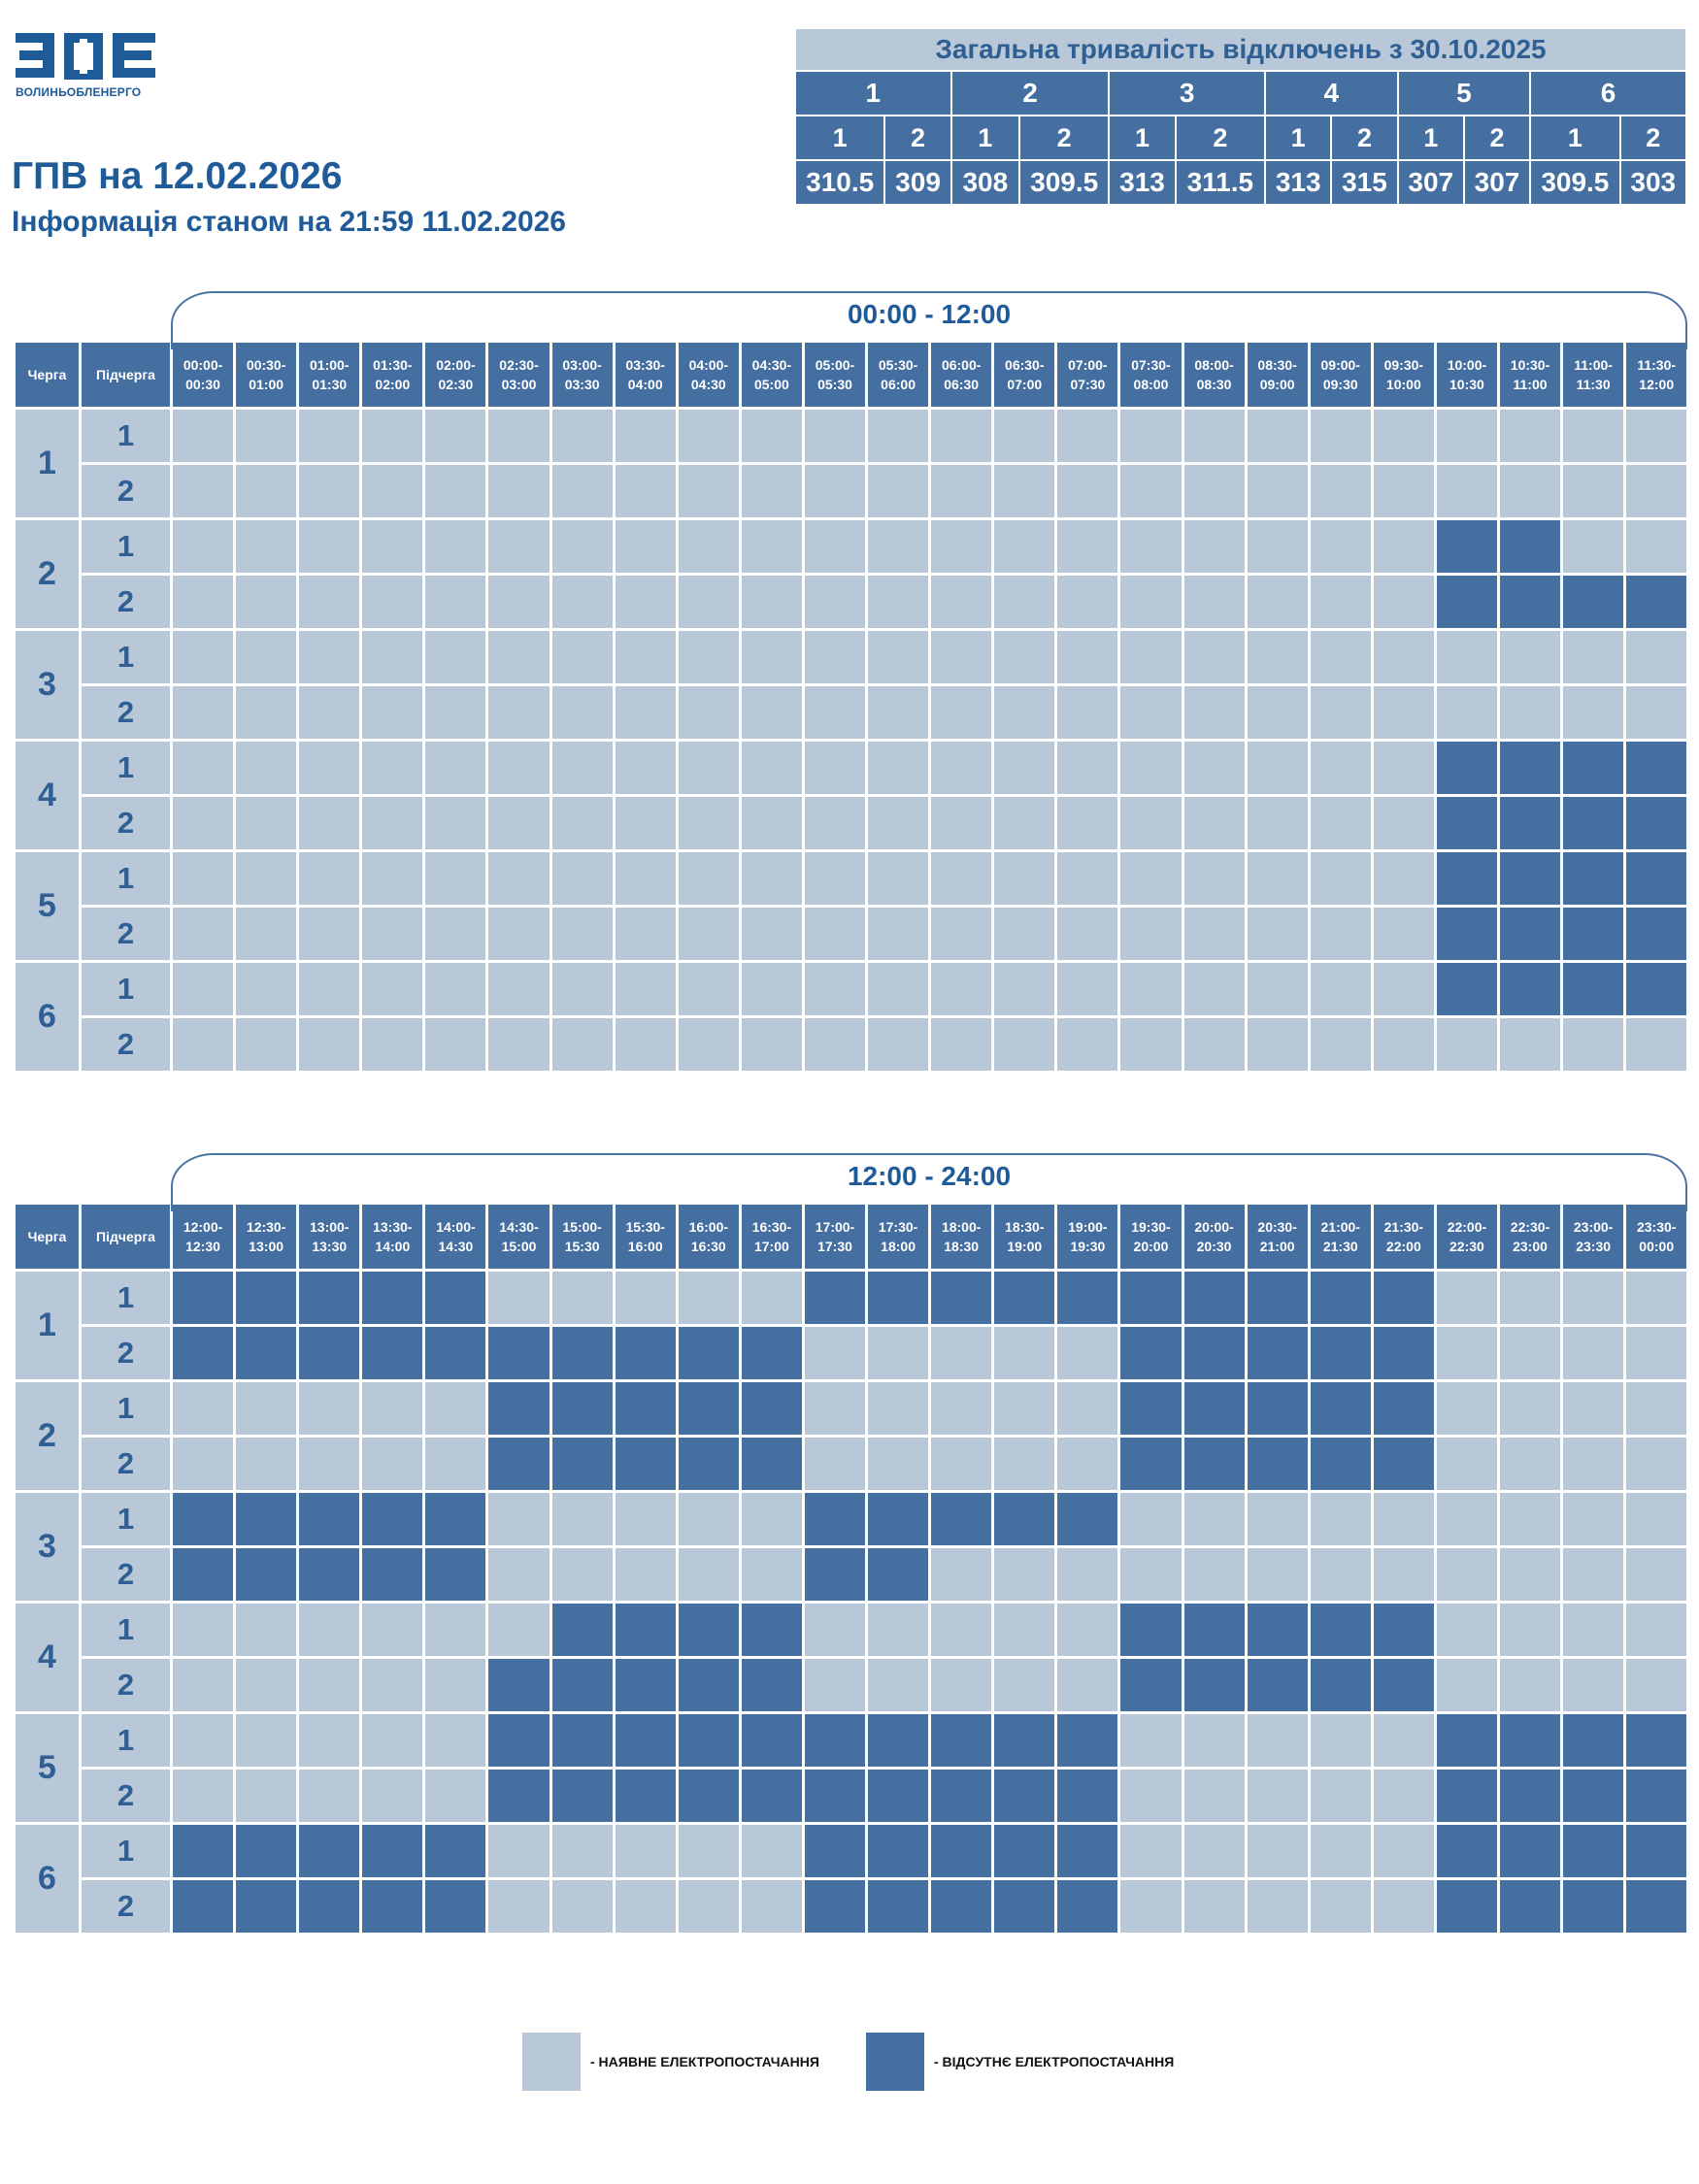  I want to click on summary-value-cell: 309.5, so click(1064, 182).